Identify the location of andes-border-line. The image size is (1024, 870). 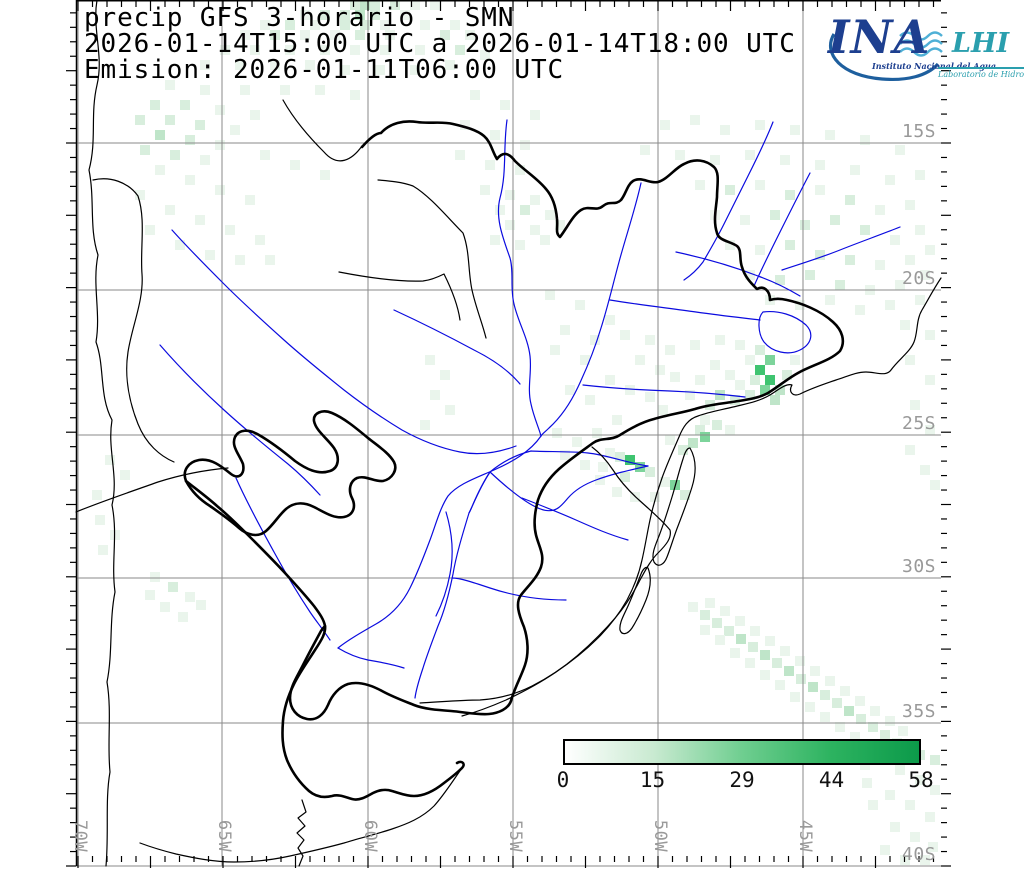
(102, 433).